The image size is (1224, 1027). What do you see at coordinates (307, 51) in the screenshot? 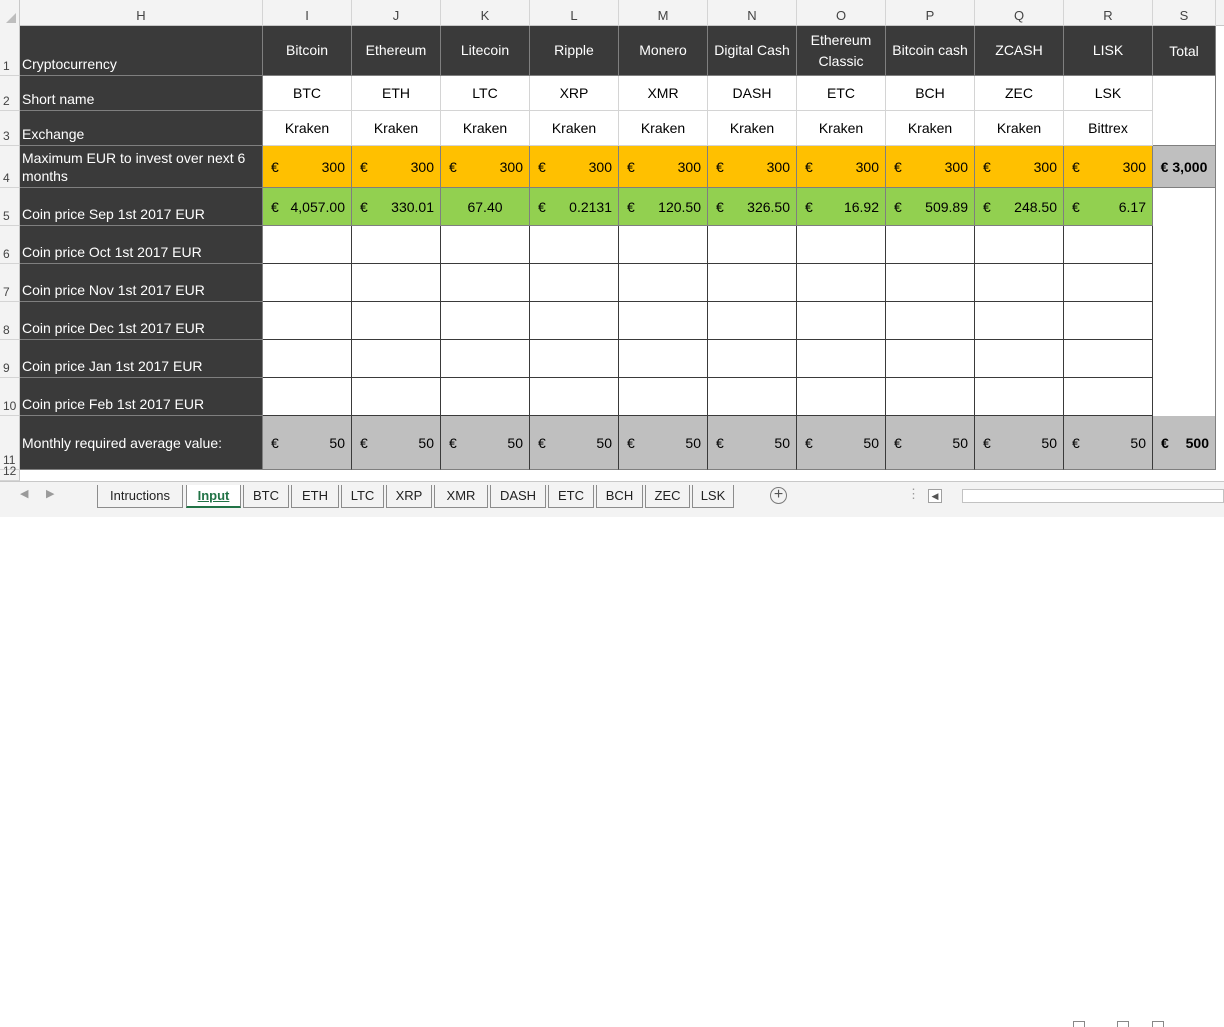
I see `coin-name-cell: Bitcoin` at bounding box center [307, 51].